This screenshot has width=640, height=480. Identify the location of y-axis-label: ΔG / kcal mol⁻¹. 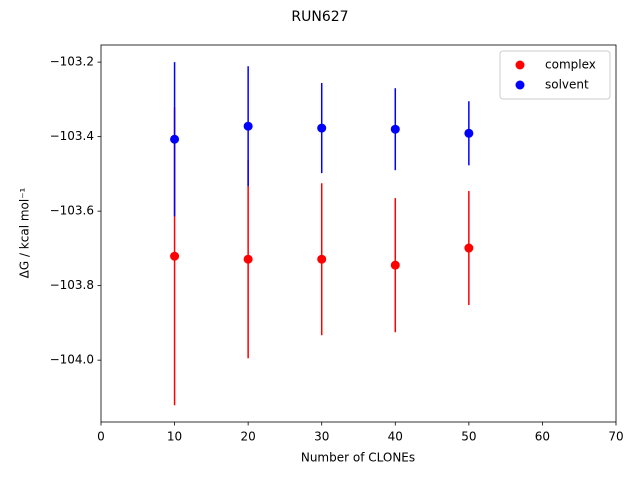
(25, 232).